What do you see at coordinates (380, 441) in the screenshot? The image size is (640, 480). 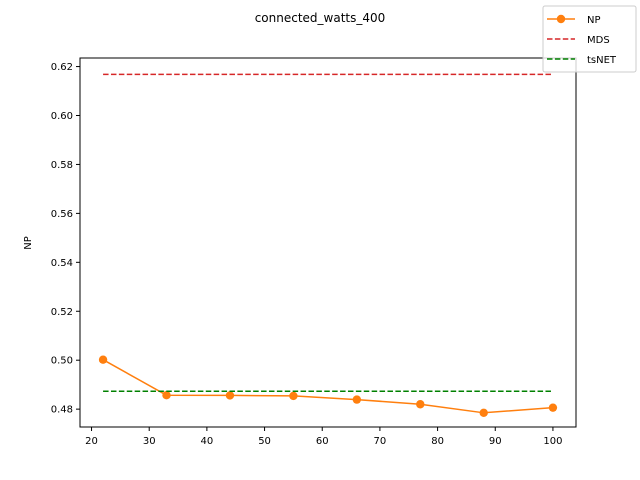 I see `x-tick-label: 70` at bounding box center [380, 441].